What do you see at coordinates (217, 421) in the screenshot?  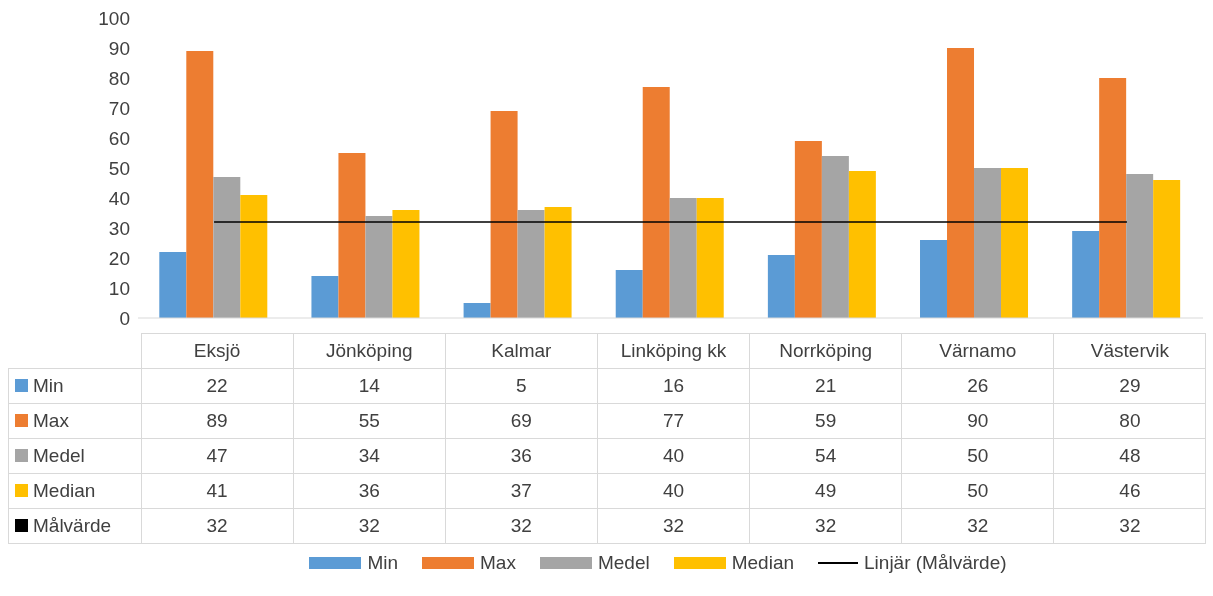 I see `data-label: 89` at bounding box center [217, 421].